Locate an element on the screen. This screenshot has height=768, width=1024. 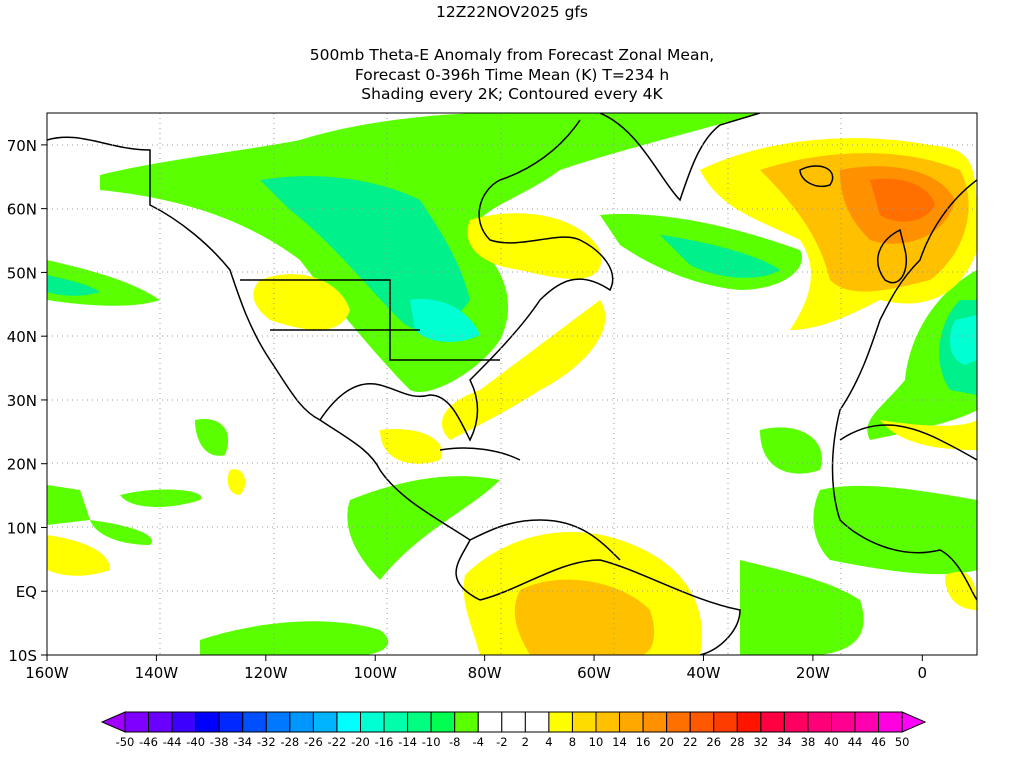
lat-label: 70N is located at coordinates (22, 146).